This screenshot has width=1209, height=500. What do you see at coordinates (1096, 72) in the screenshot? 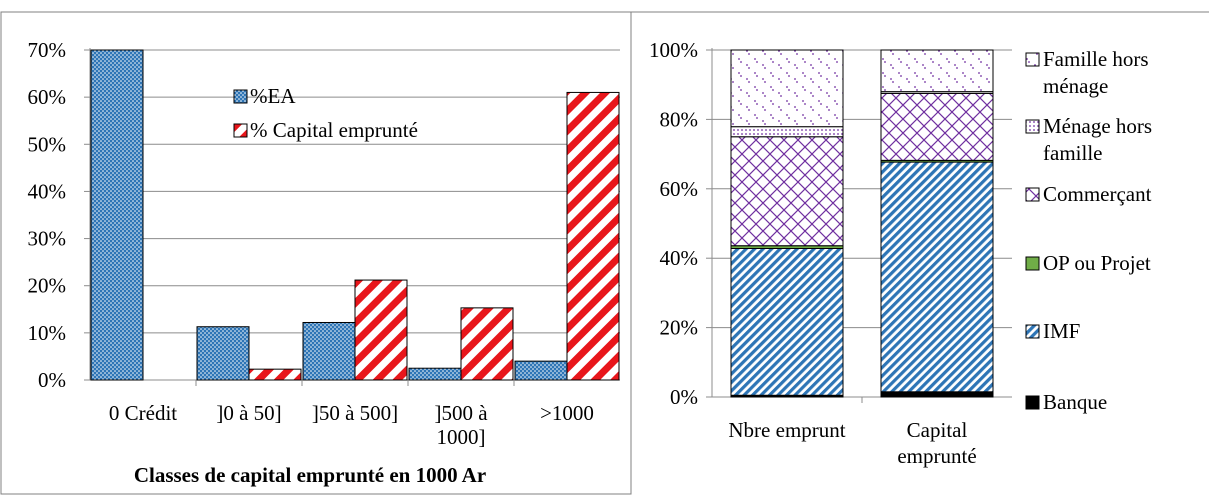
I see `legend-label: Famille hors ménage` at bounding box center [1096, 72].